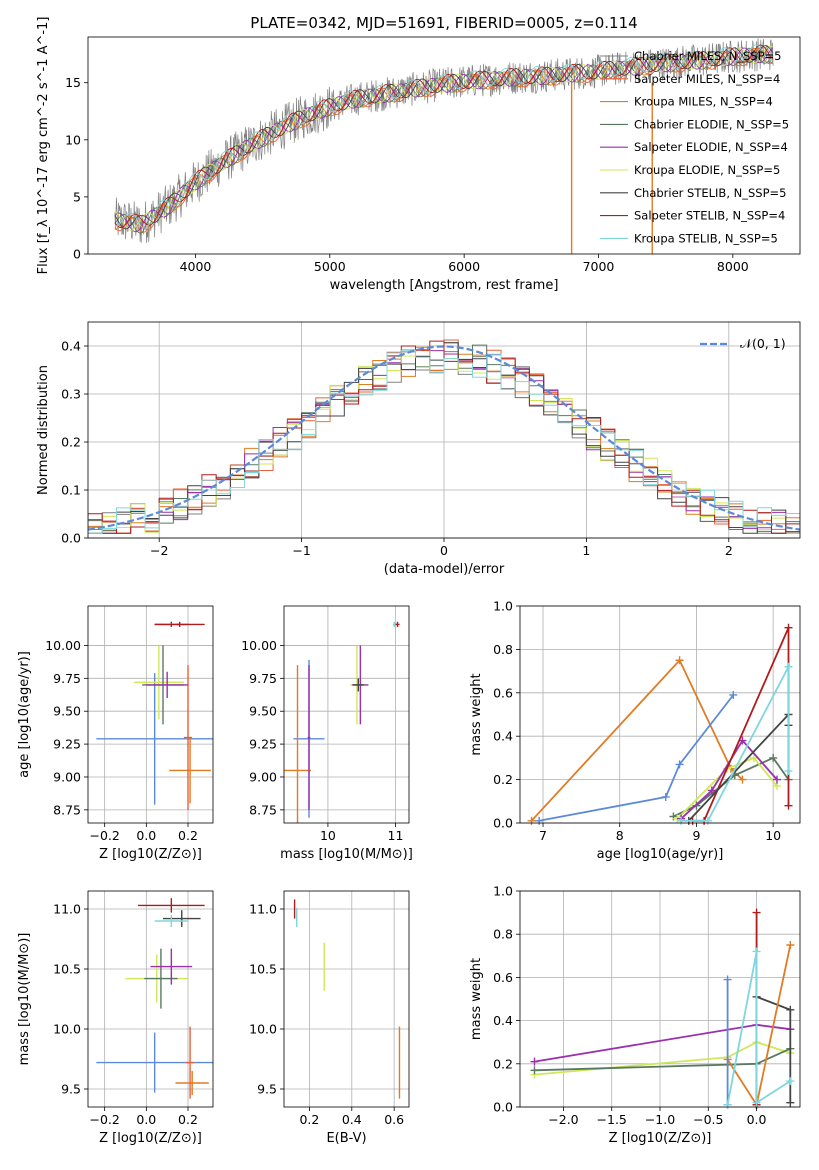  I want to click on y-tick-label: 0.6, so click(503, 977).